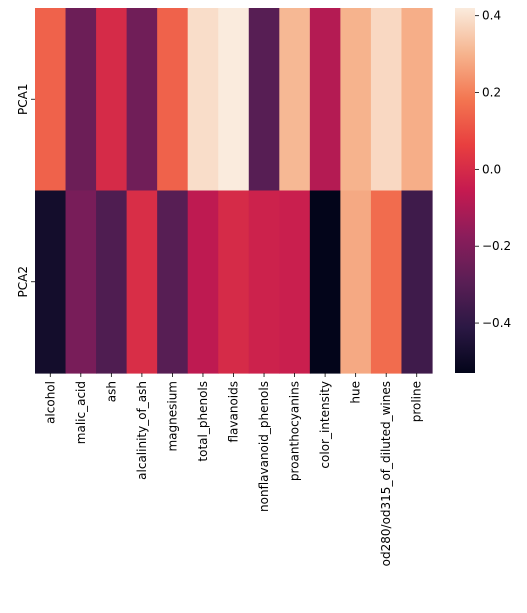 Image resolution: width=527 pixels, height=613 pixels. What do you see at coordinates (465, 190) in the screenshot?
I see `colorbar` at bounding box center [465, 190].